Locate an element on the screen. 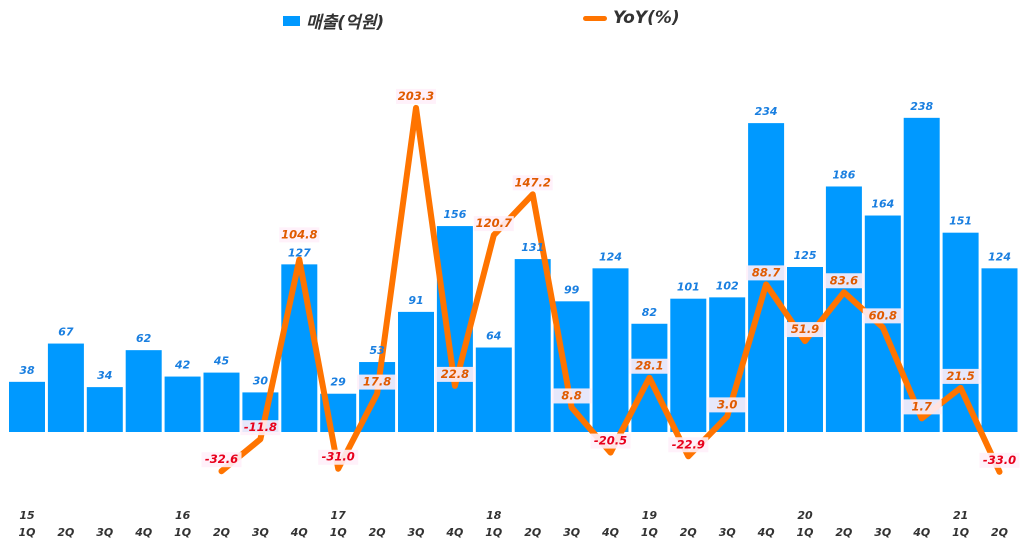 The height and width of the screenshot is (547, 1025). bar-value-label: 30 is located at coordinates (261, 380).